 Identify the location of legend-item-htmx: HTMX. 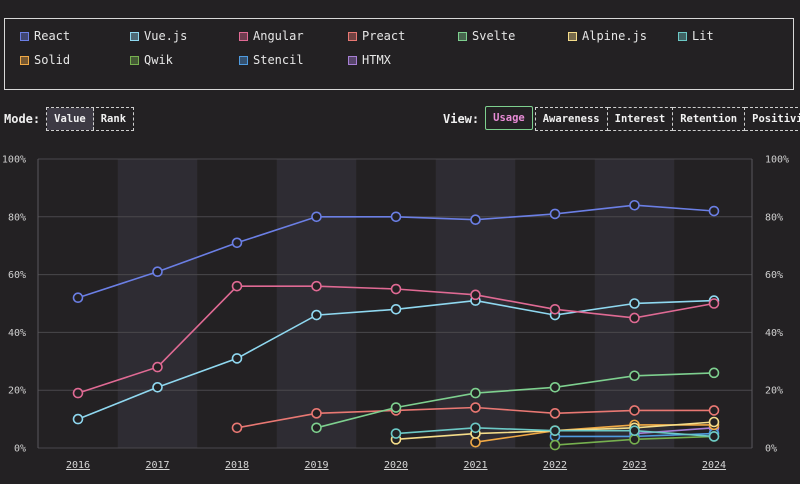
(369, 60).